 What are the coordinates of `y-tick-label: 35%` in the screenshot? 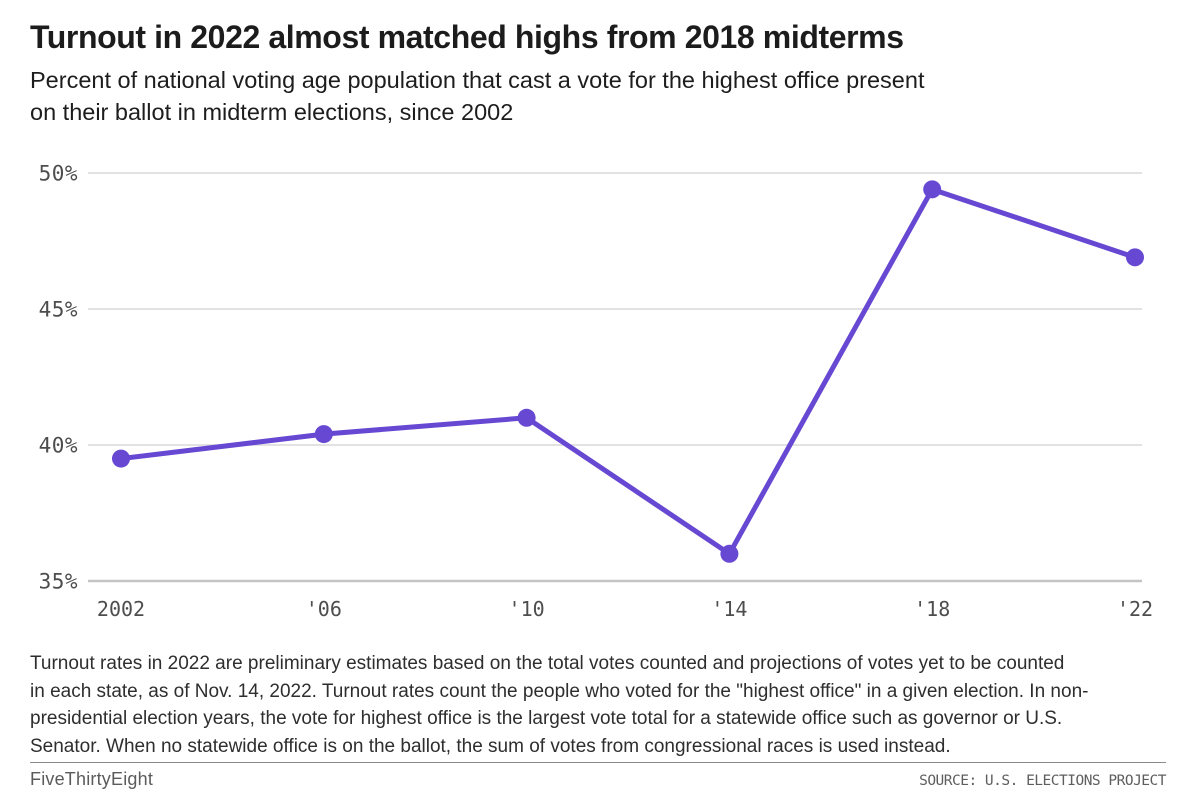 It's located at (58, 582).